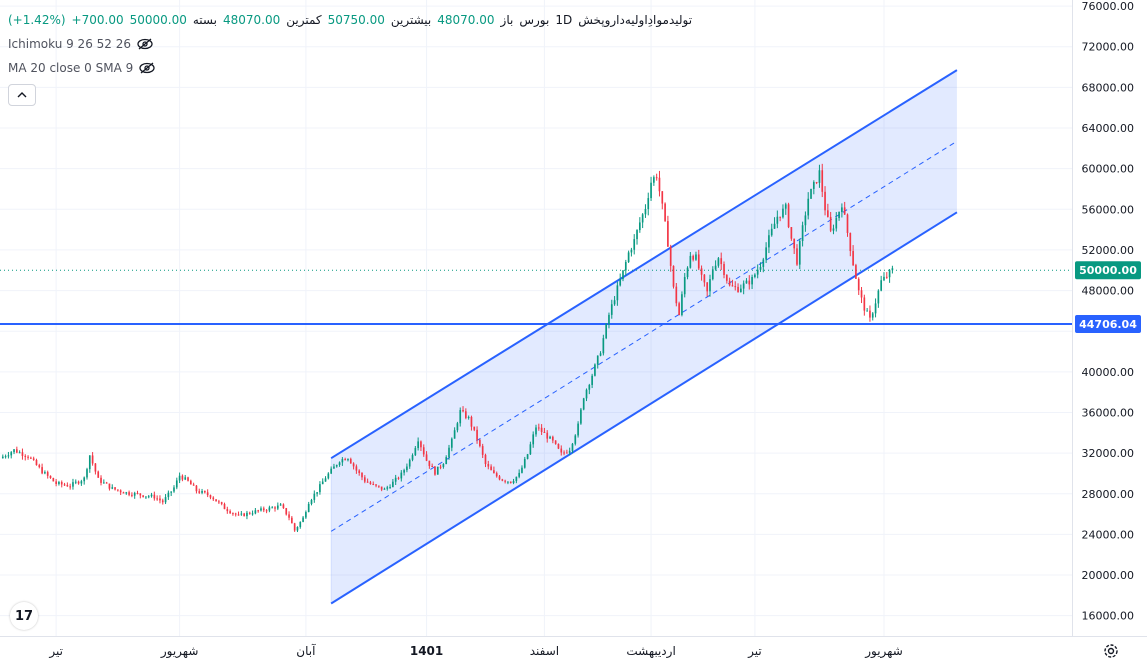  I want to click on collapse-legend-button, so click(22, 95).